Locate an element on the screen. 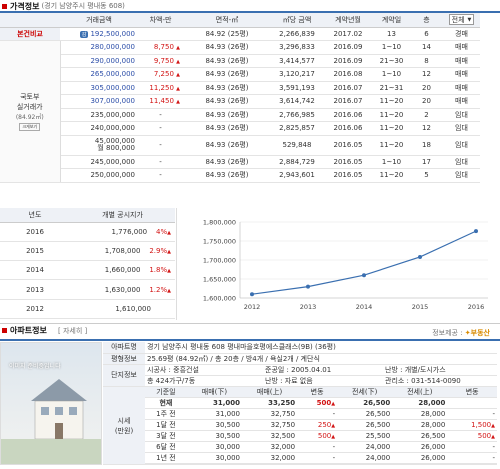 This screenshot has width=500, height=469. completion-date: 준공일 : 2005.04.01 is located at coordinates (298, 369).